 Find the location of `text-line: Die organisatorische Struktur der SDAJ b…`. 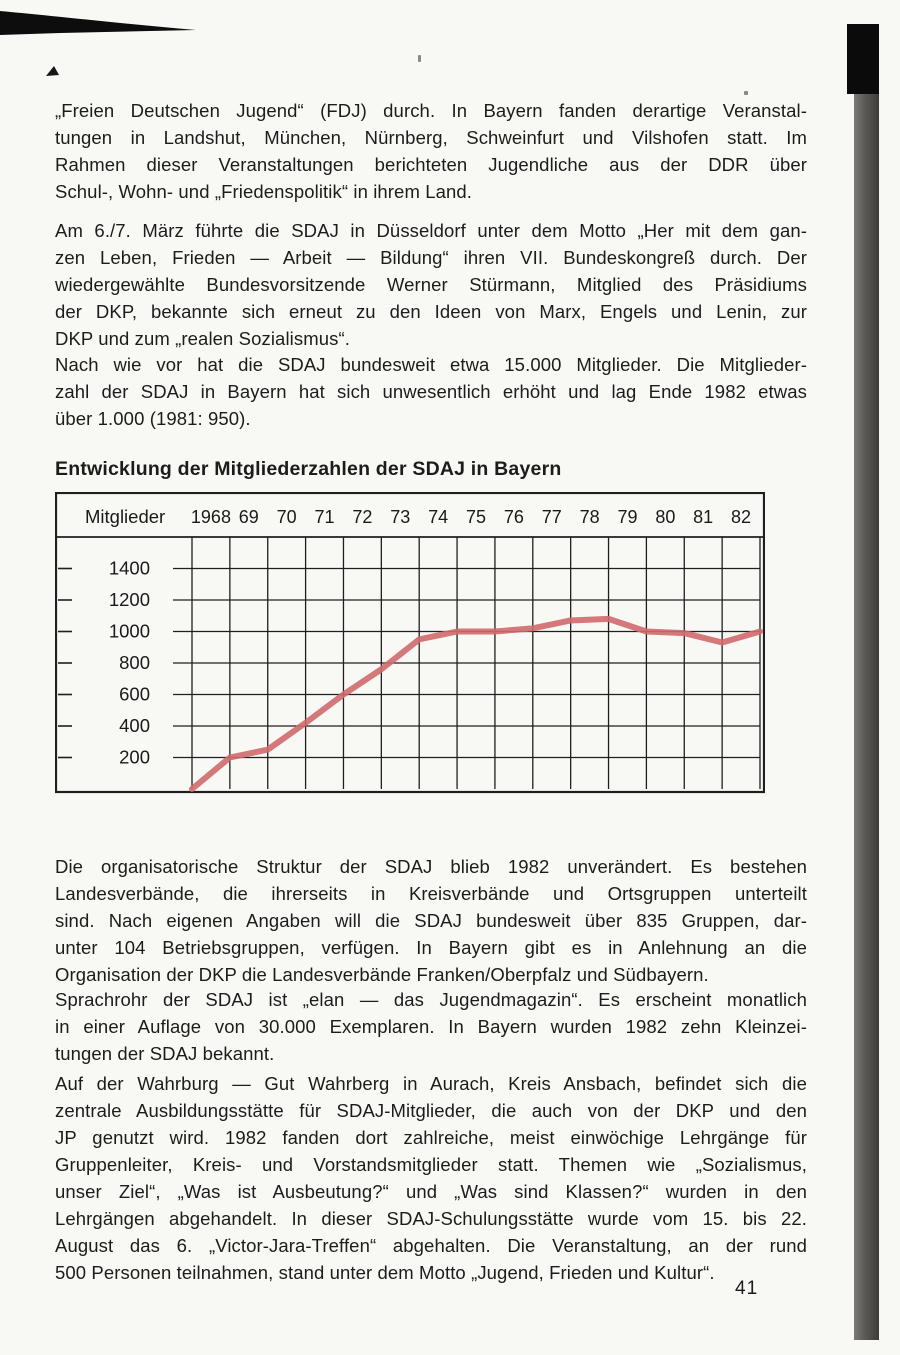

text-line: Die organisatorische Struktur der SDAJ b… is located at coordinates (431, 866).